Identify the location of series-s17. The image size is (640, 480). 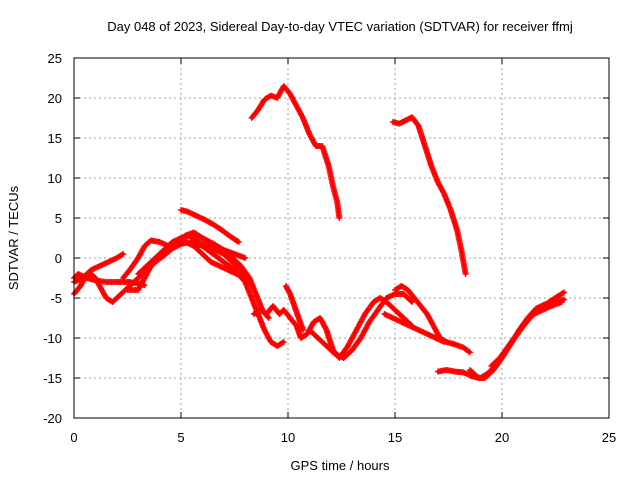
(295, 152).